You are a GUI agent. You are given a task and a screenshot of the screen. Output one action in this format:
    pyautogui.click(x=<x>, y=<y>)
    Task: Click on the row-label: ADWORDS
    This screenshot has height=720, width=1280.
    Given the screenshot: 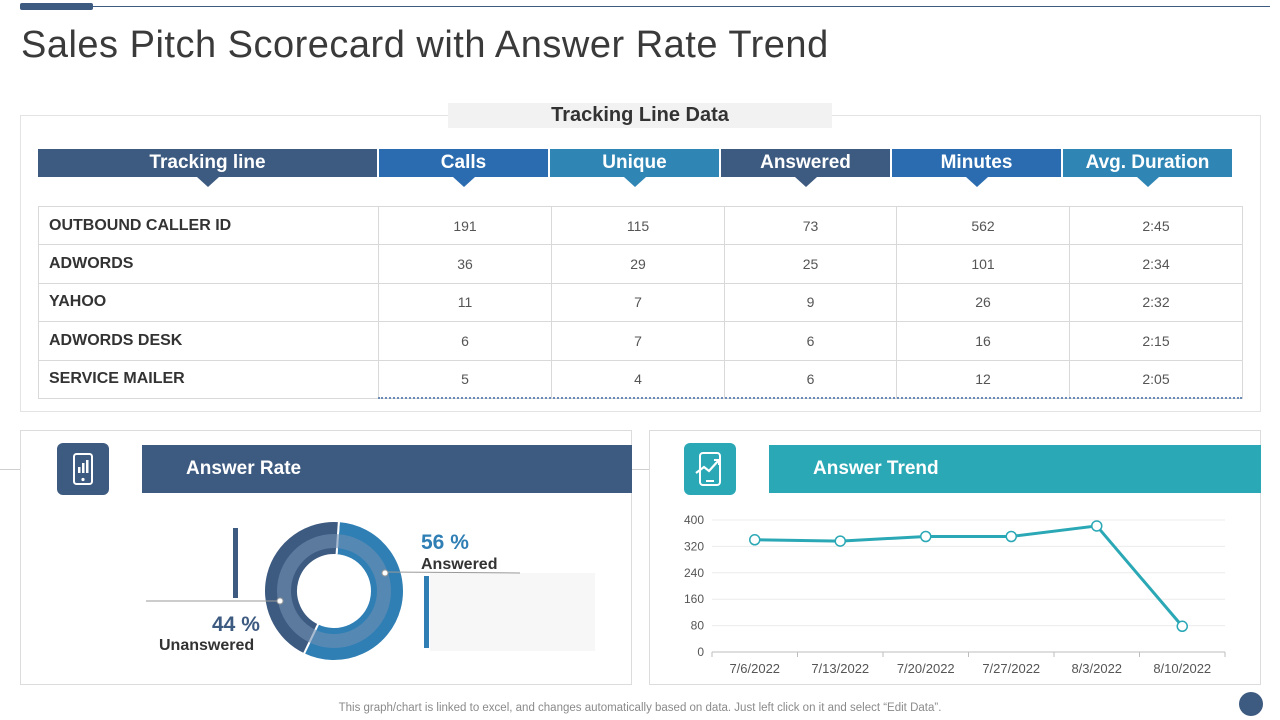 What is the action you would take?
    pyautogui.click(x=208, y=264)
    